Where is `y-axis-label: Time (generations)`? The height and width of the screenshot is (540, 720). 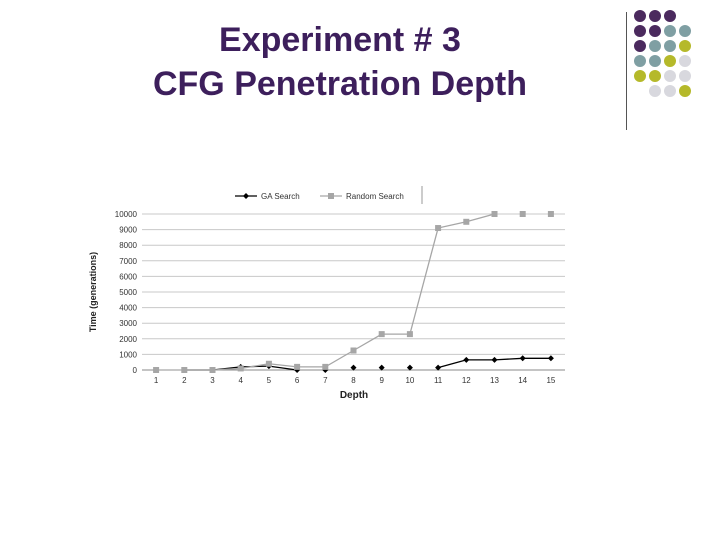
y-axis-label: Time (generations) is located at coordinates (93, 292).